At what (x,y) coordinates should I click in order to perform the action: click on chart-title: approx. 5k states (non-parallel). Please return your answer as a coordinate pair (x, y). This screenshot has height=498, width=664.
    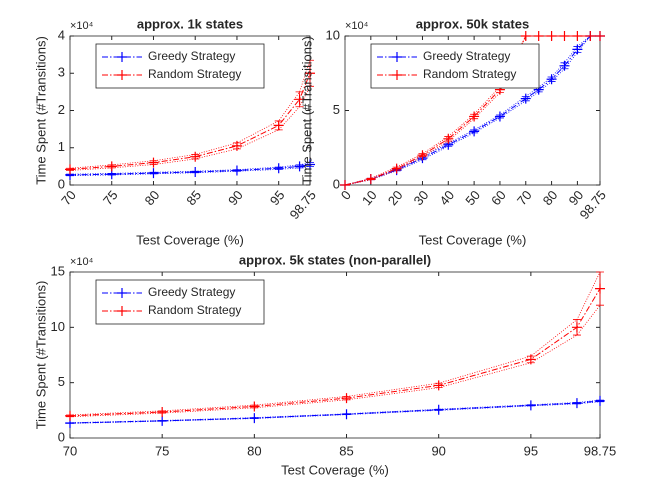
    Looking at the image, I should click on (335, 259).